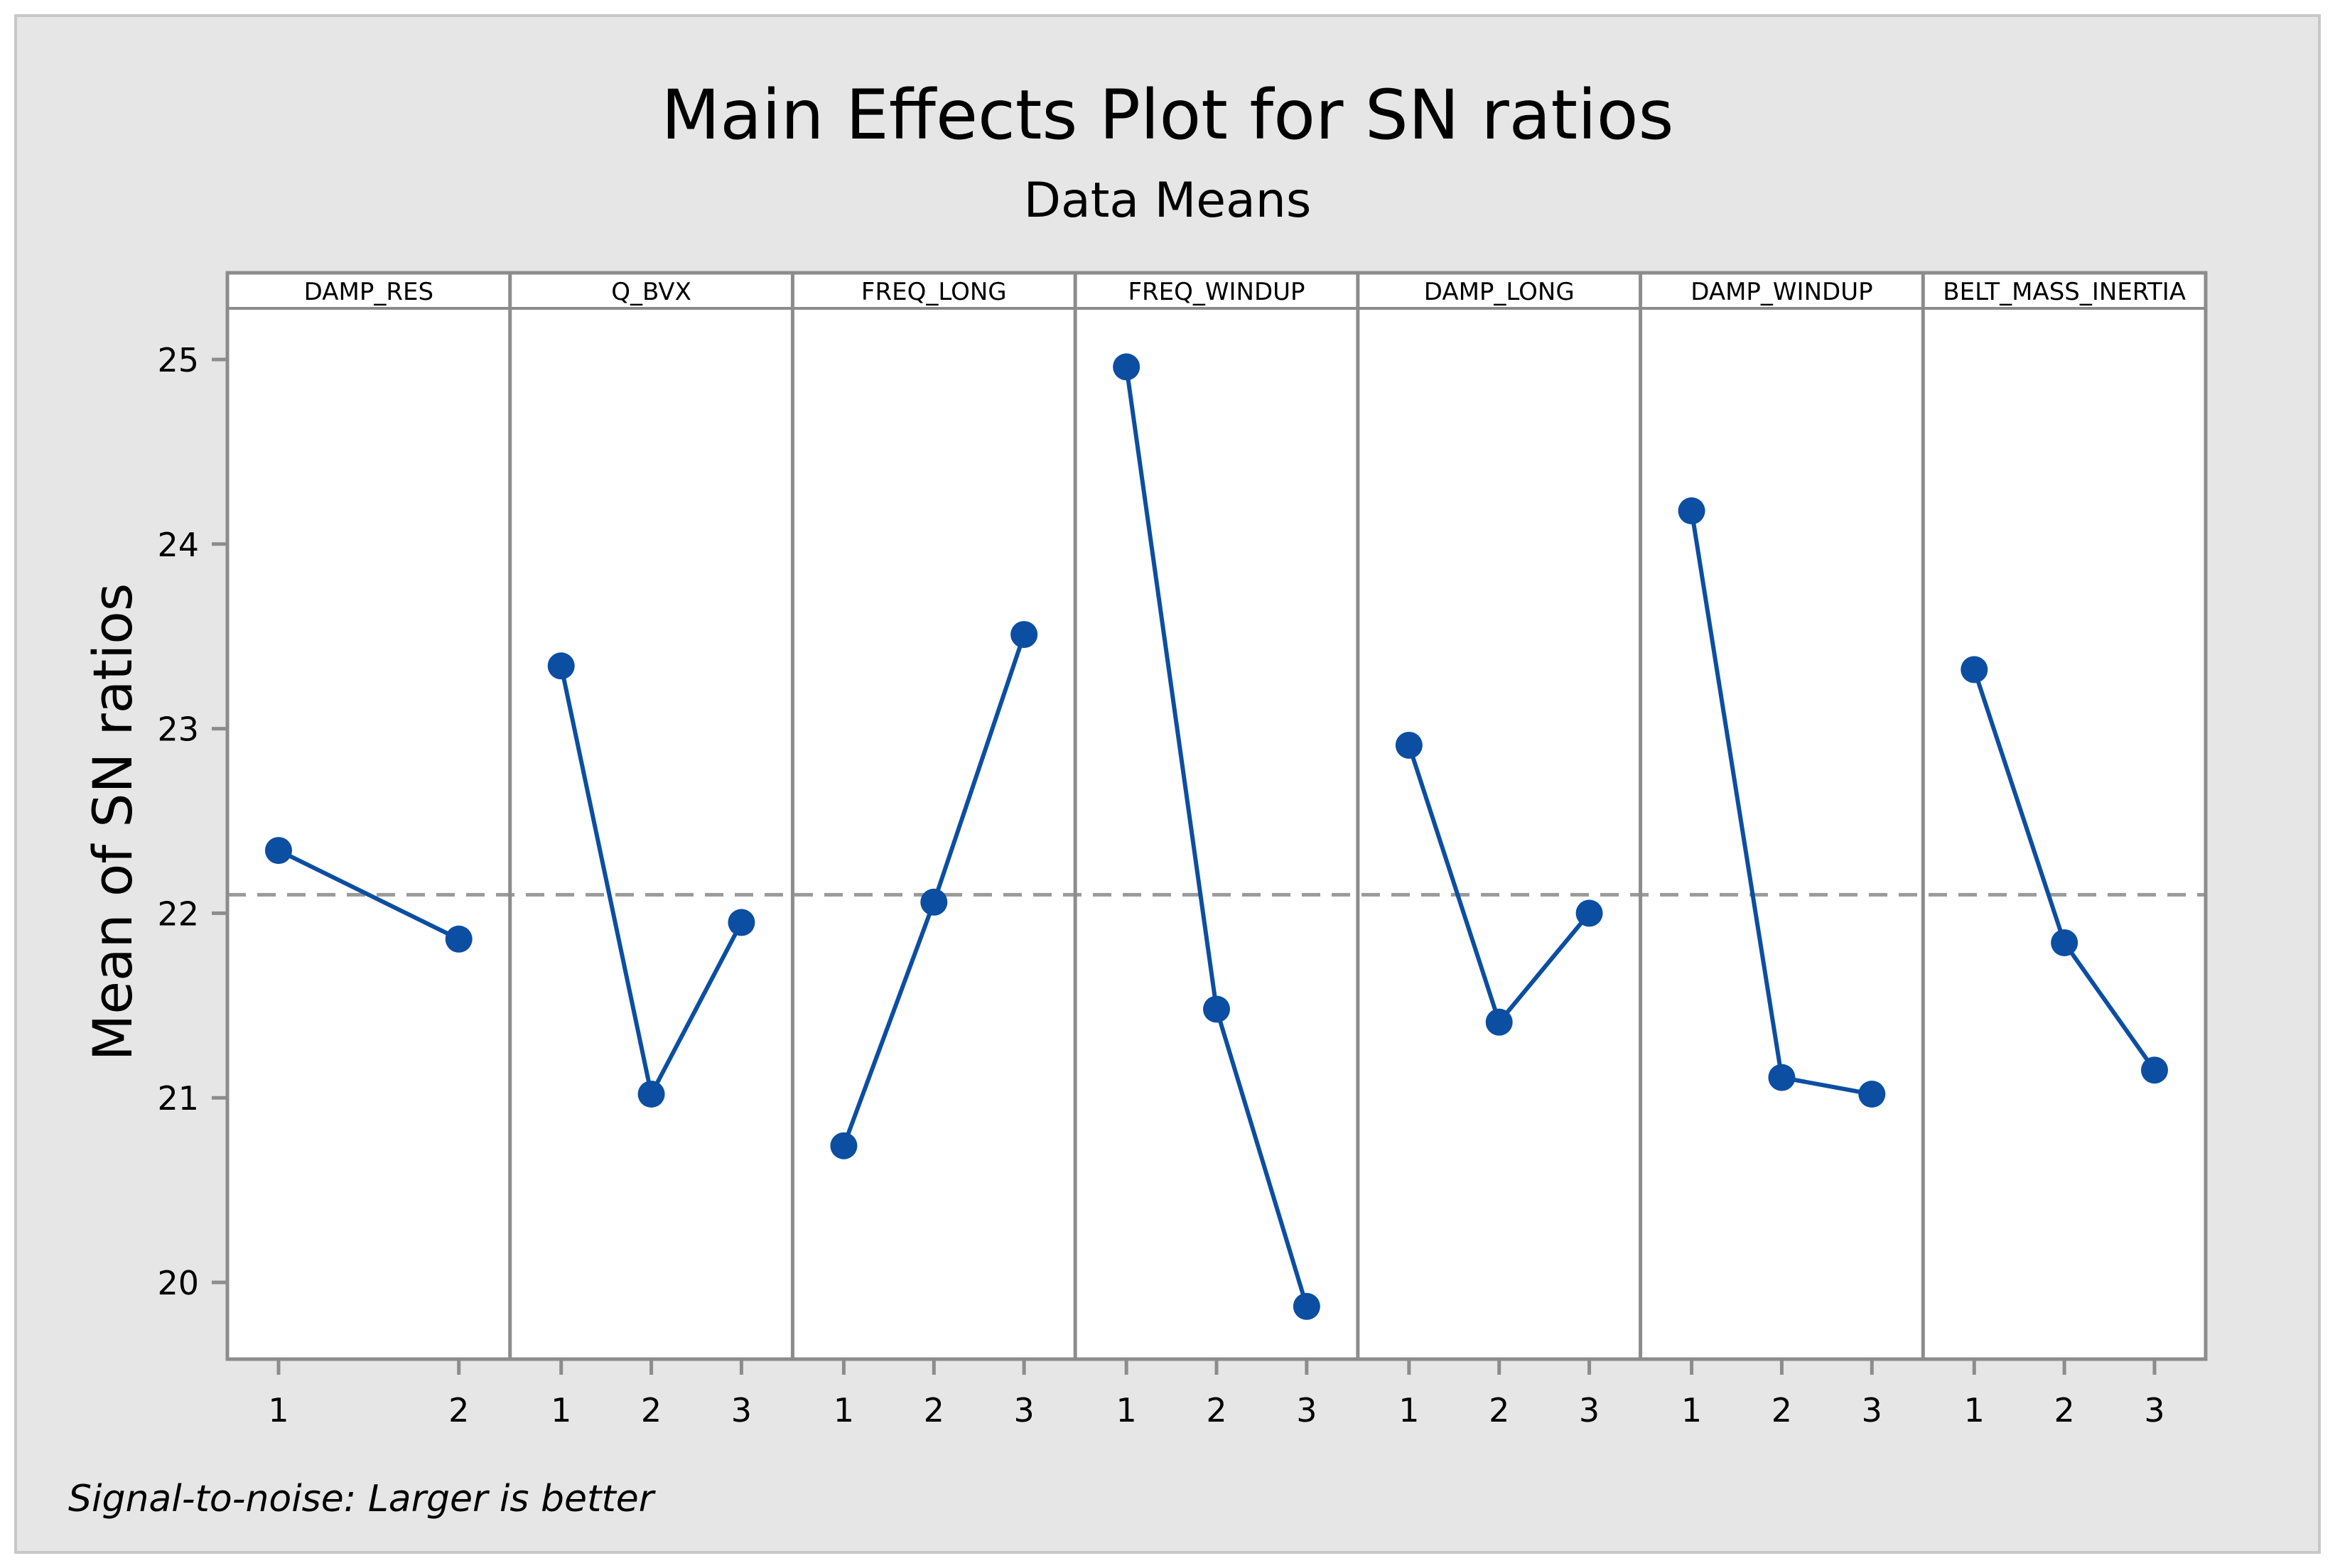 The image size is (2335, 1568). Describe the element at coordinates (178, 1098) in the screenshot. I see `y-tick-label: 21` at that location.